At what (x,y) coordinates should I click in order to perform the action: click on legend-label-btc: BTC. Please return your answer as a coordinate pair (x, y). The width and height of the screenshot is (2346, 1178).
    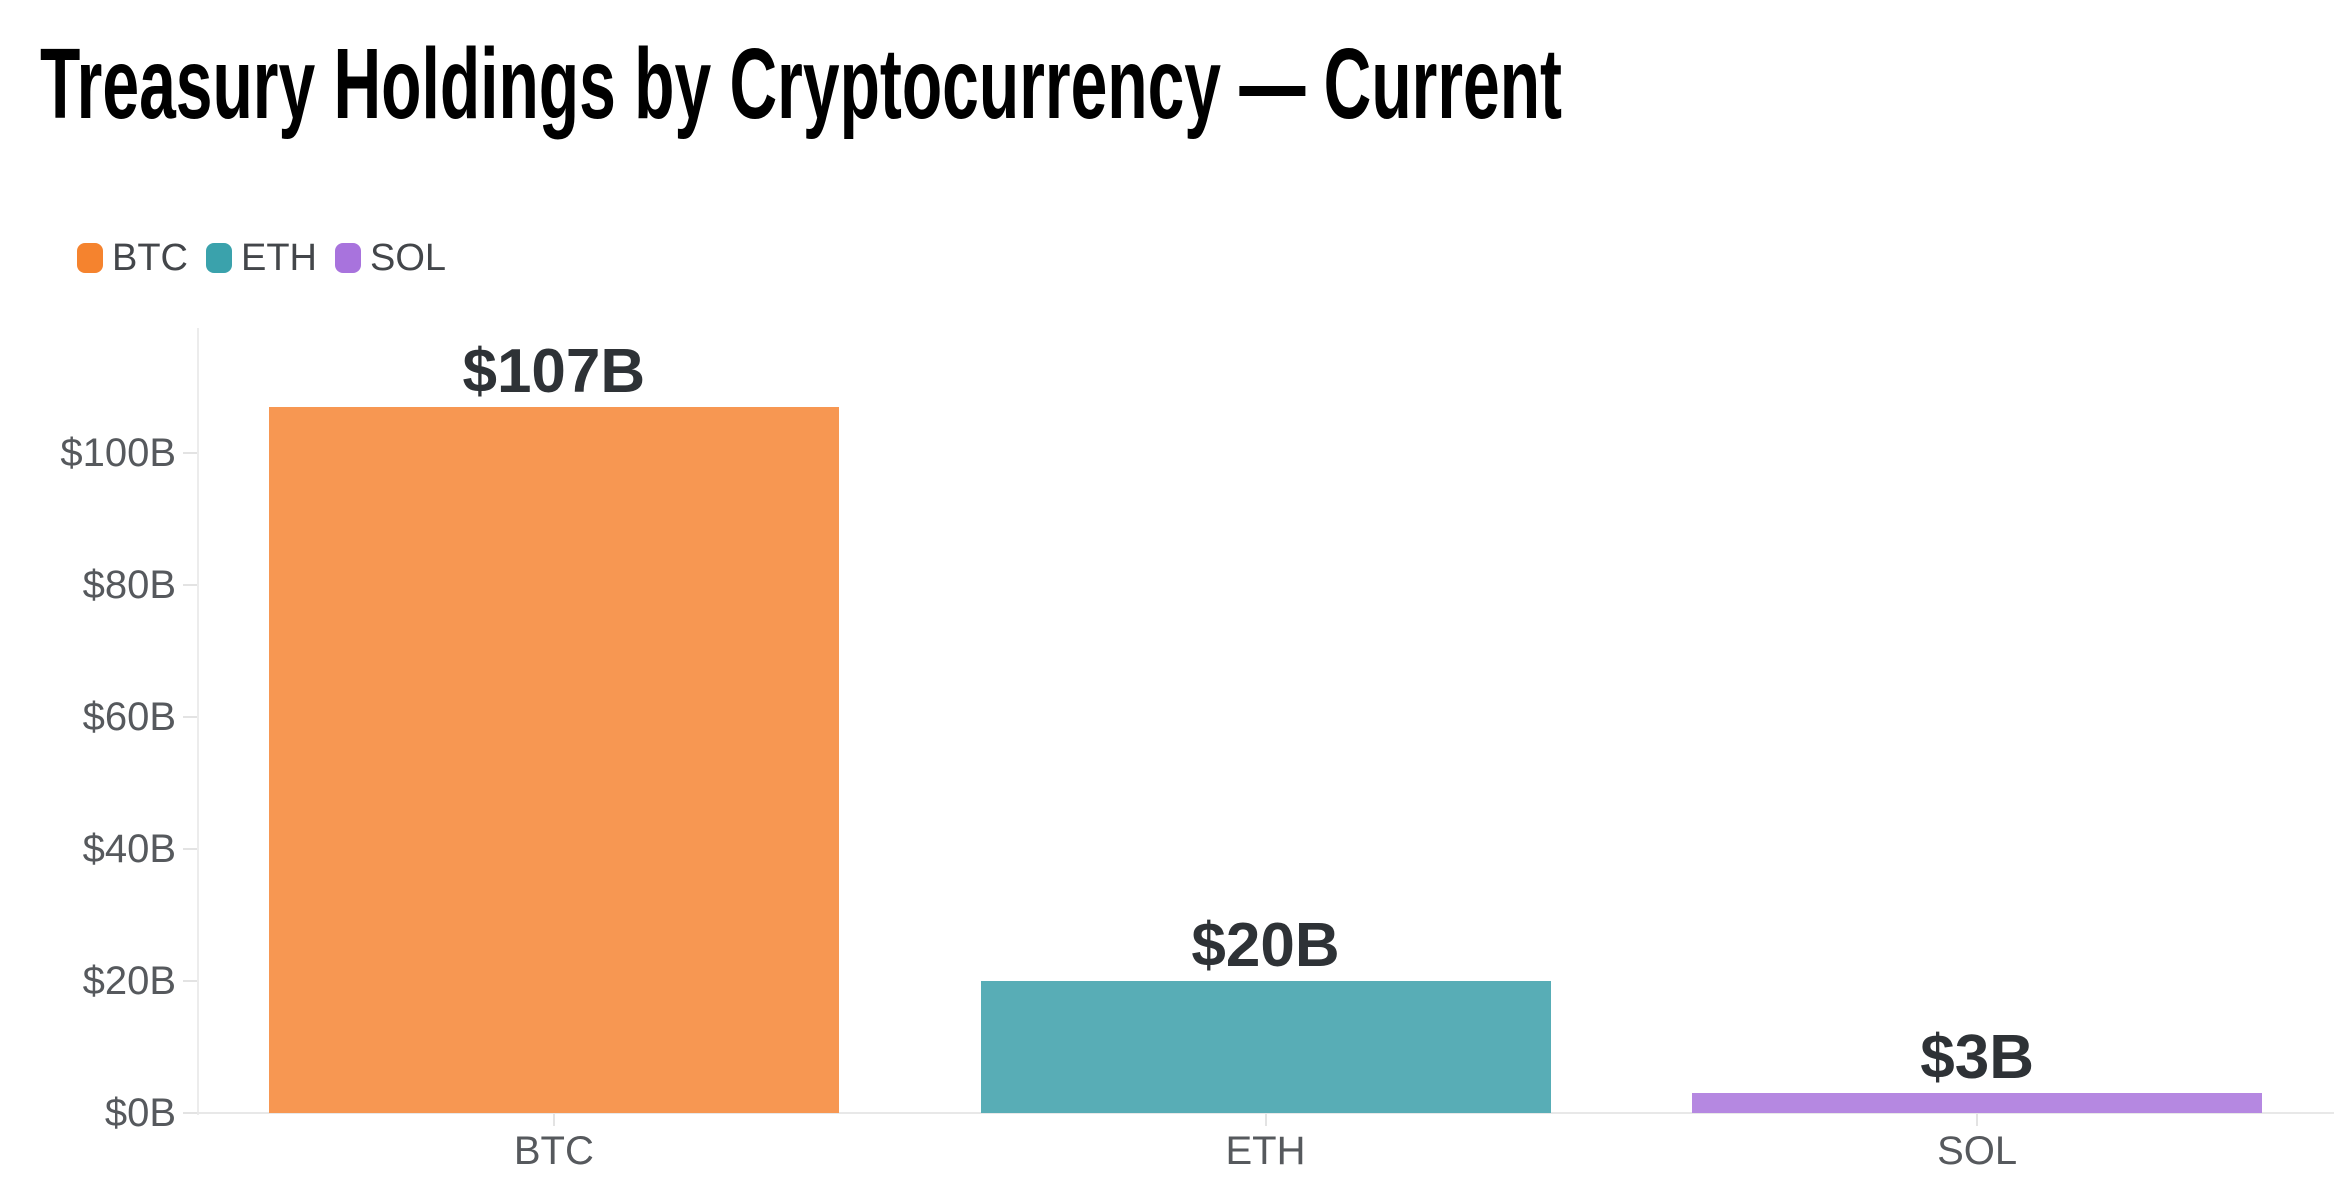
    Looking at the image, I should click on (150, 258).